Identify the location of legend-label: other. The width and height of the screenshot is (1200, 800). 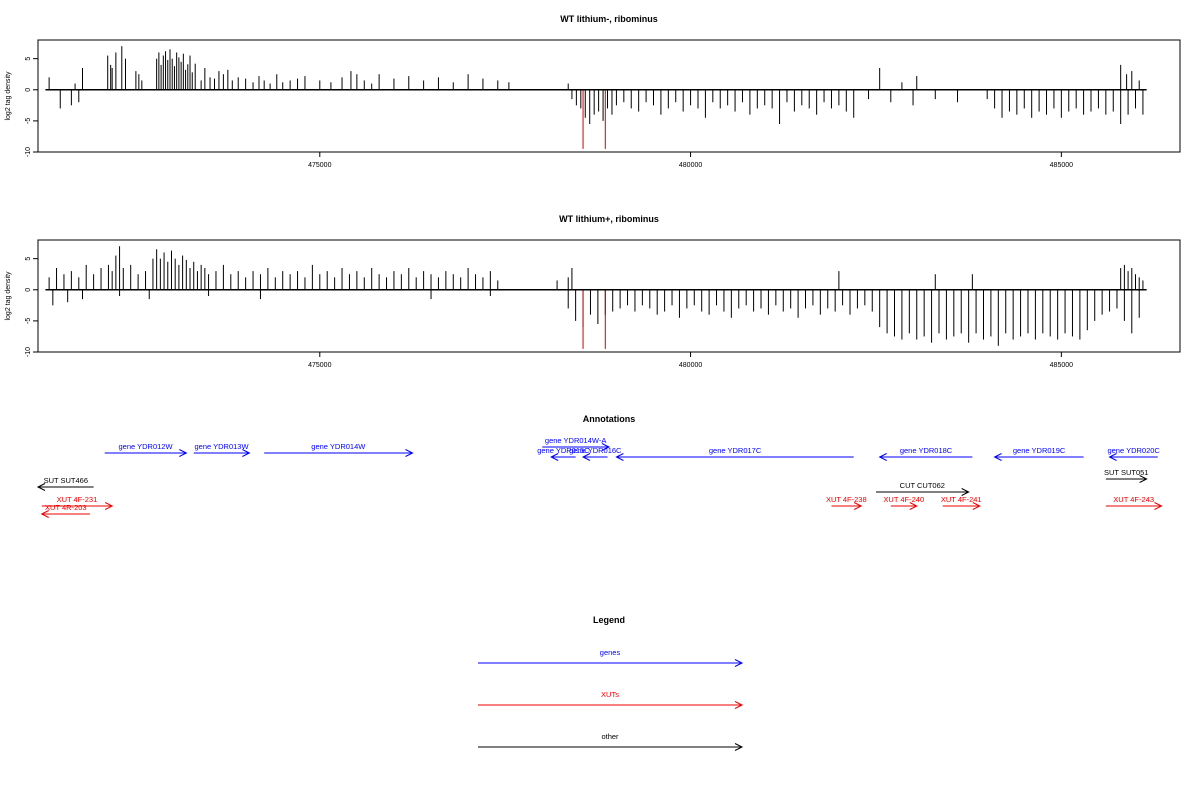
(610, 736).